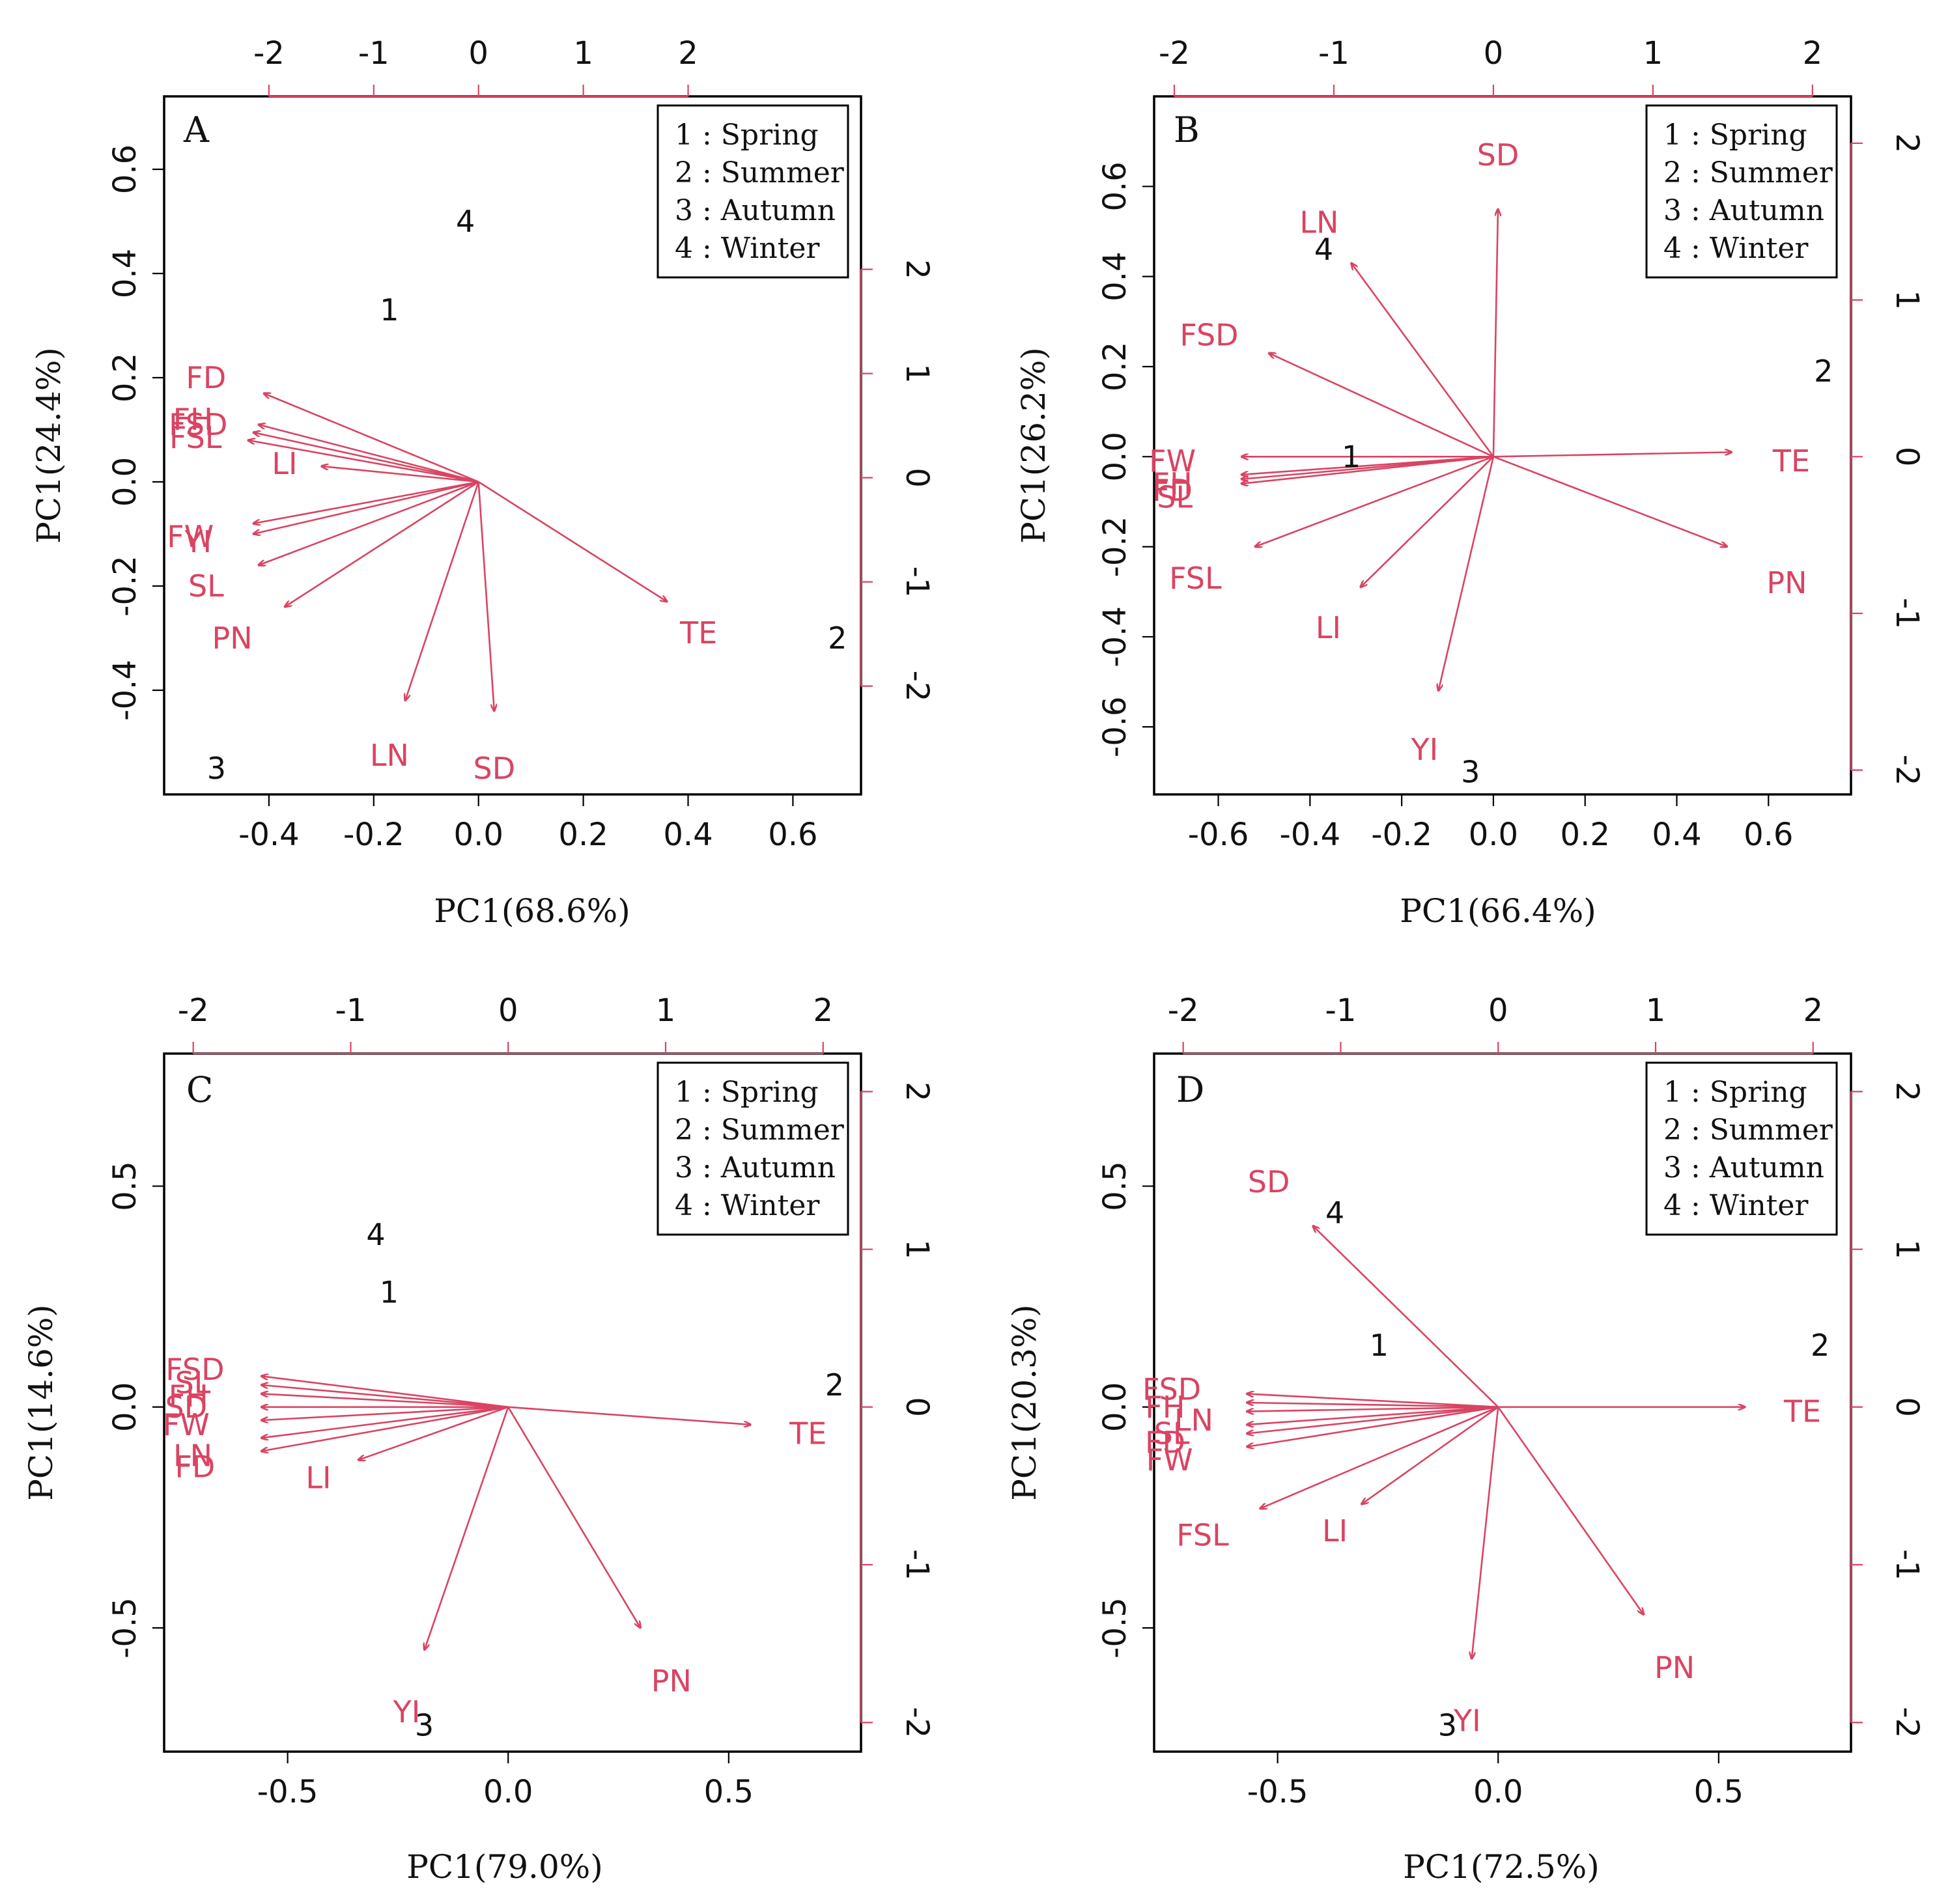  I want to click on y-axis-title-d: PC1(20.3%), so click(1024, 1403).